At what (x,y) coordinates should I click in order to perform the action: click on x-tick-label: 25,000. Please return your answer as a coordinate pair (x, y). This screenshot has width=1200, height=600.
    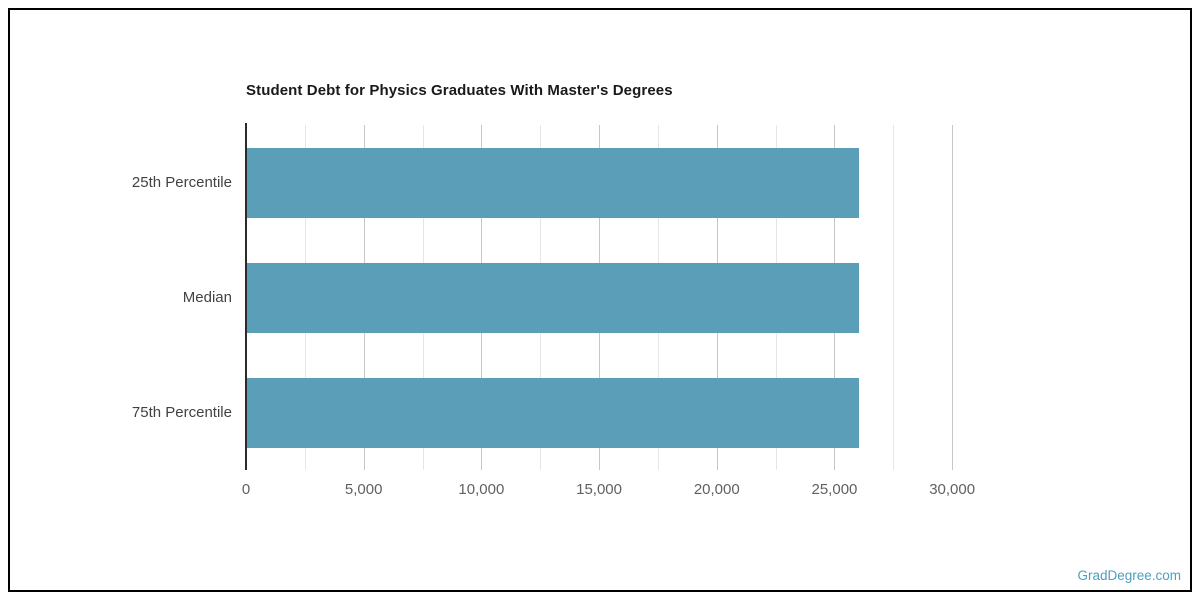
    Looking at the image, I should click on (834, 489).